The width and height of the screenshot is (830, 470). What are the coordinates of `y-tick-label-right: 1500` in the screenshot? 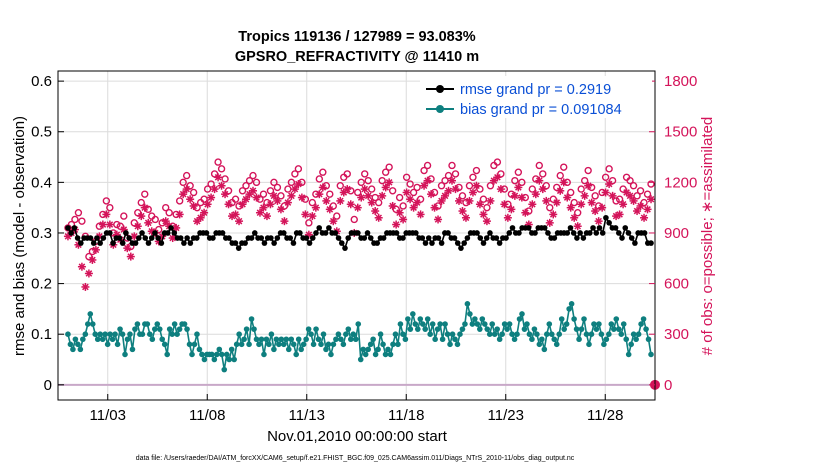 It's located at (680, 132).